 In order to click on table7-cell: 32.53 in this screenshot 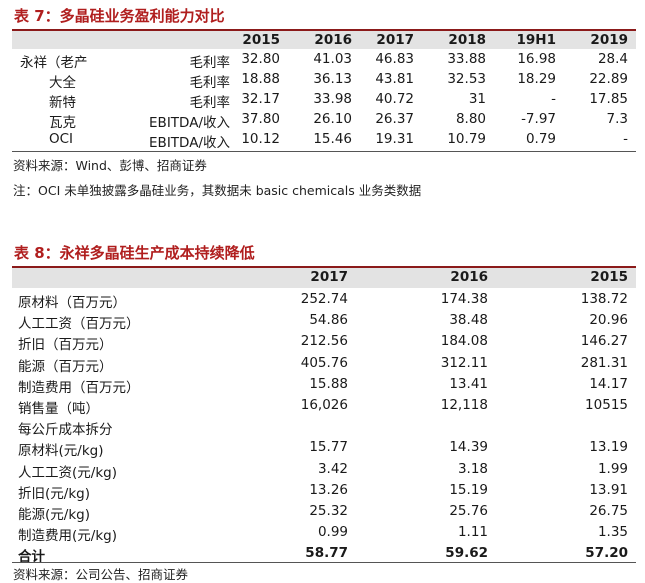, I will do `click(466, 79)`.